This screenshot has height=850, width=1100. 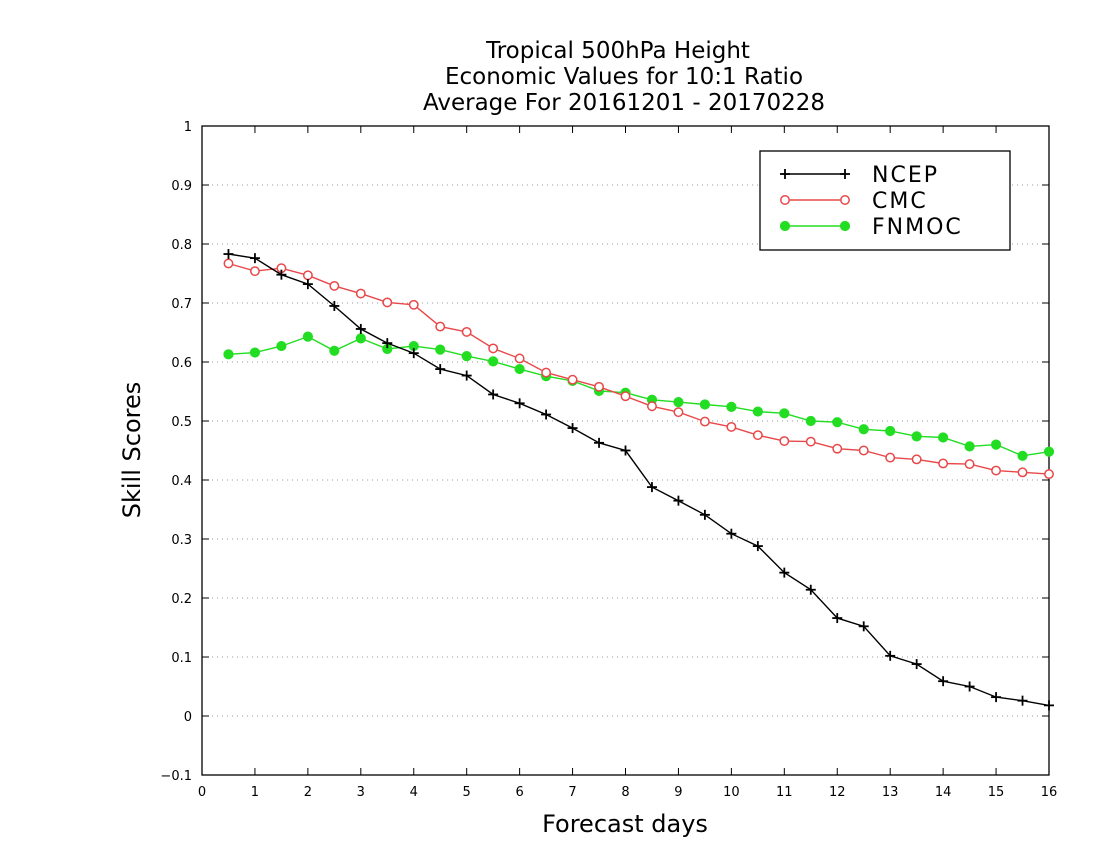 I want to click on x-tick-label: 10, so click(x=731, y=792).